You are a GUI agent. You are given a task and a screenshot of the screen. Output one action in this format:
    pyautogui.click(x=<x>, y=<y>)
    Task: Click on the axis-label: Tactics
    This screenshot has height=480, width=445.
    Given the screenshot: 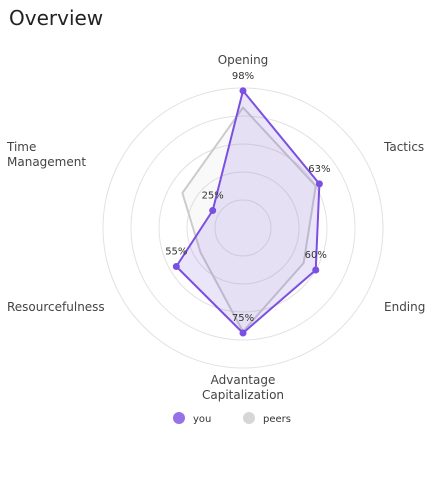 What is the action you would take?
    pyautogui.click(x=404, y=147)
    